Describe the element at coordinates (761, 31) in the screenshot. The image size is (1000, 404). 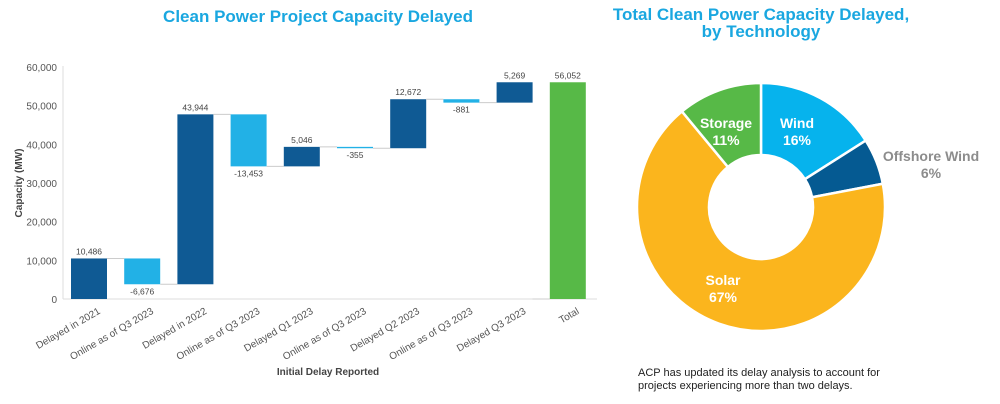
I see `pie-title-line2: by Technology` at that location.